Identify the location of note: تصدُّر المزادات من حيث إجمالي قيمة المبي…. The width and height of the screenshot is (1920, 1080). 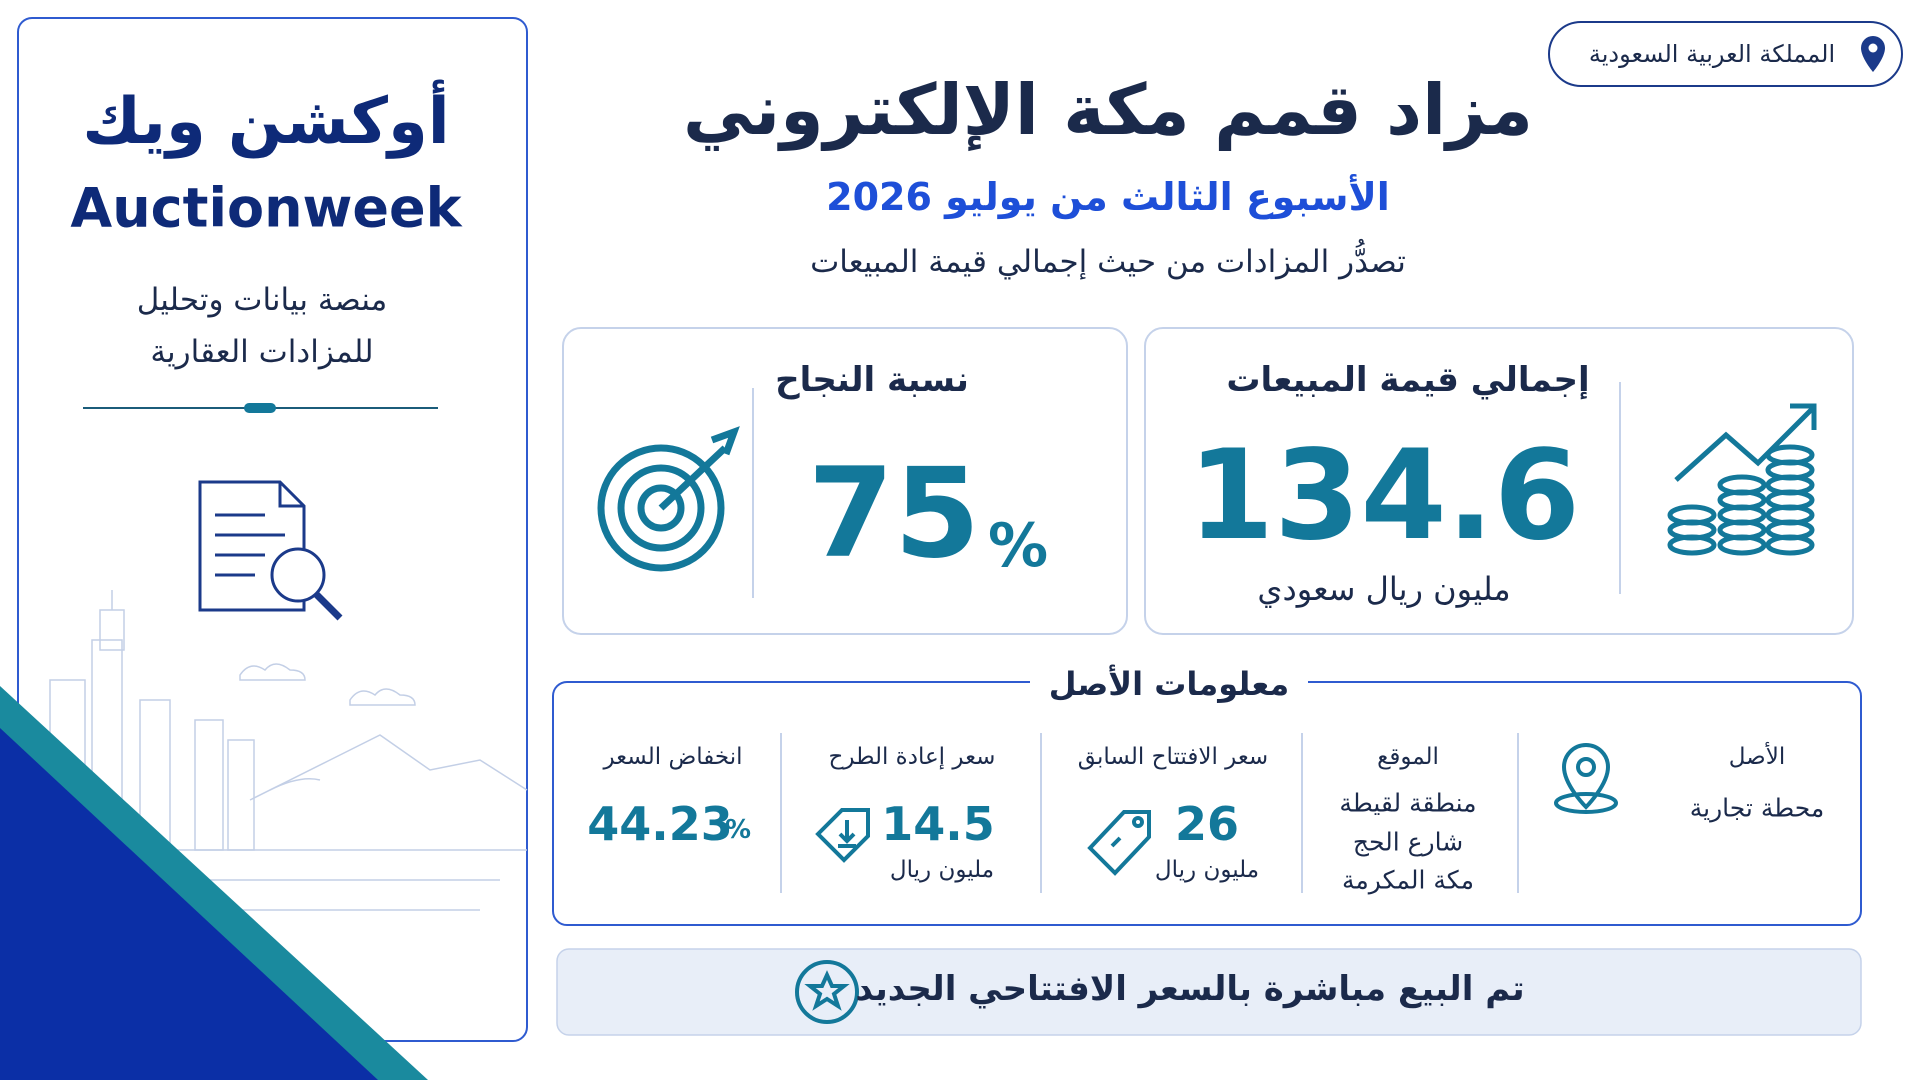
(1108, 262).